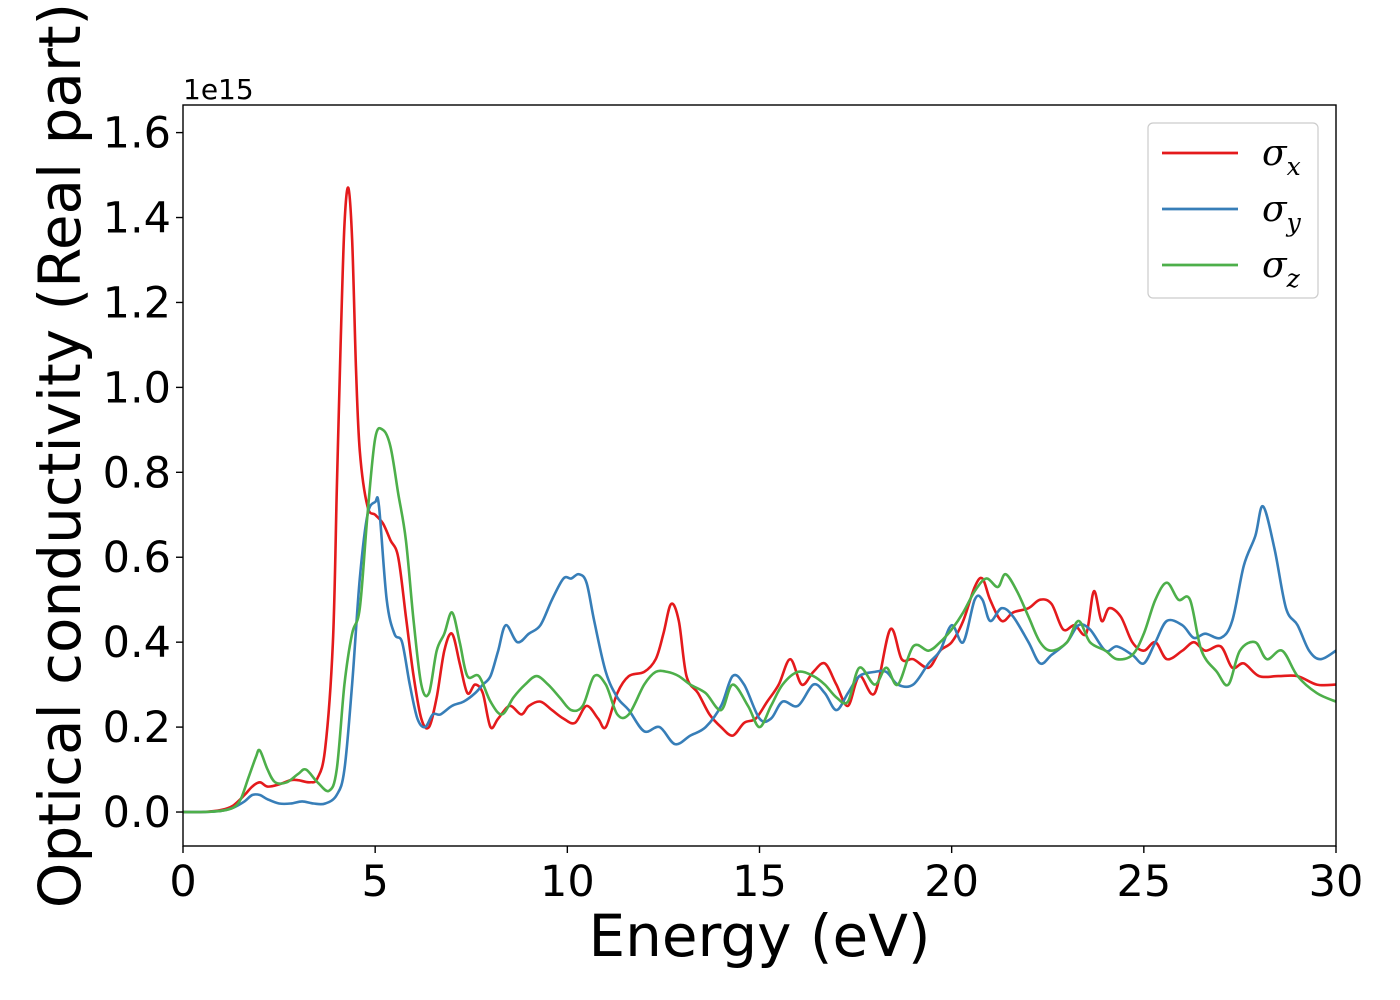 The height and width of the screenshot is (1000, 1400). I want to click on y-tick-label: 1.4, so click(137, 219).